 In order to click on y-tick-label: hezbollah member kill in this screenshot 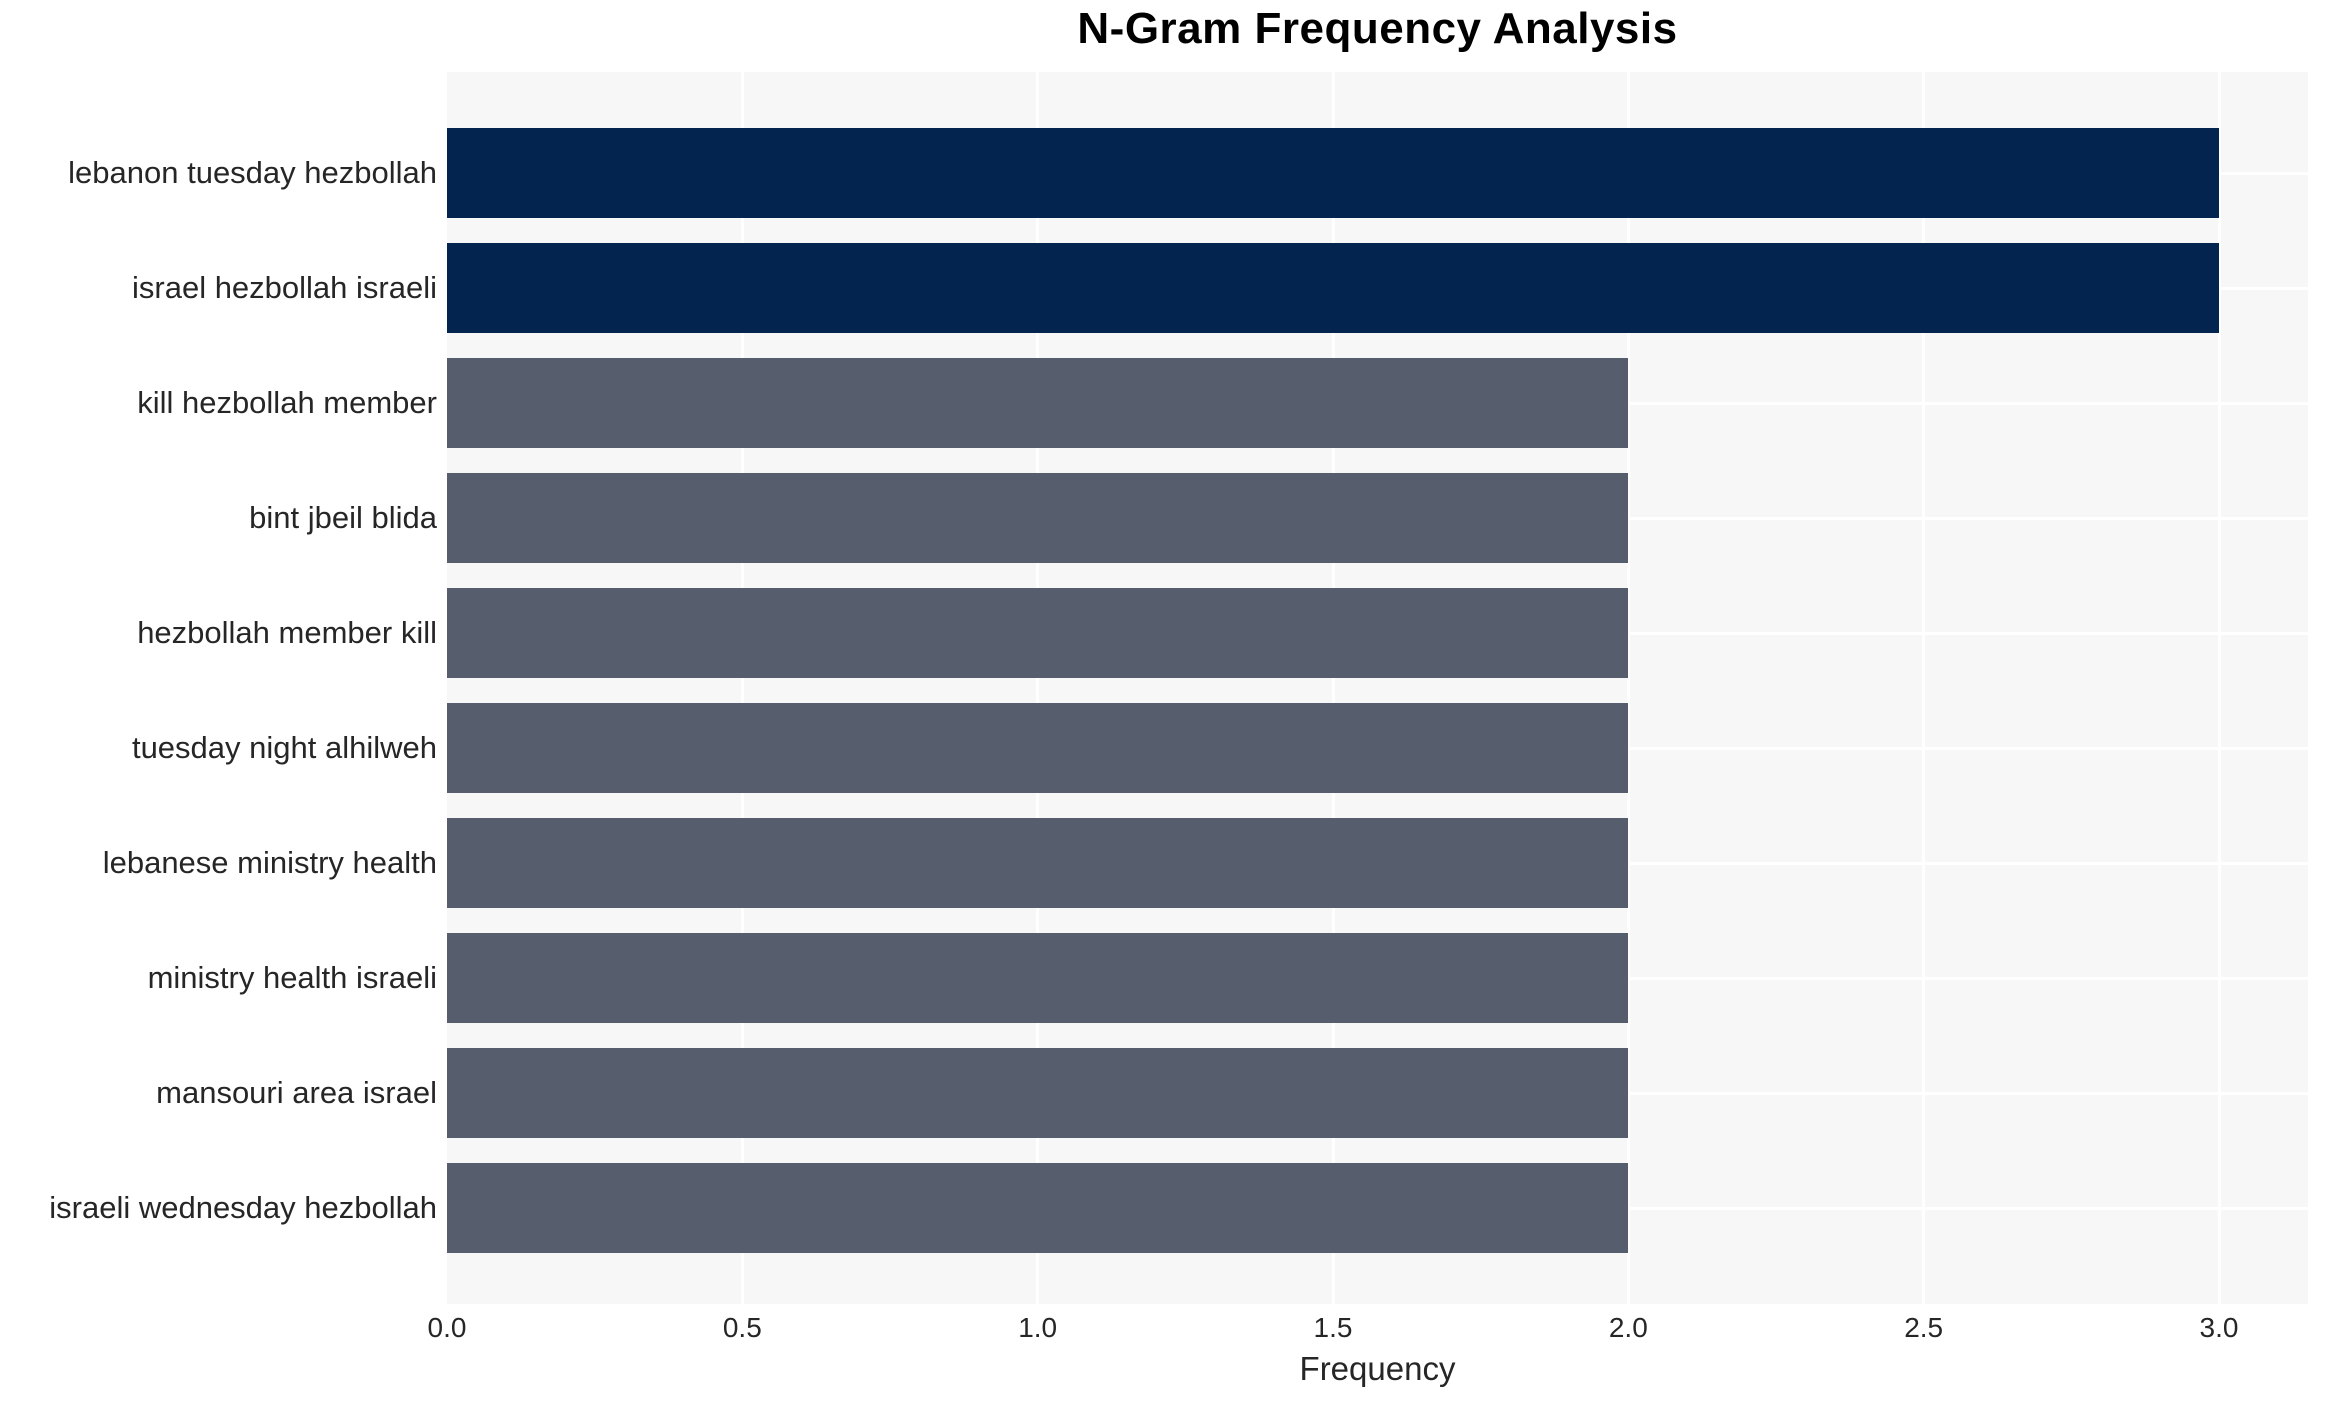, I will do `click(287, 632)`.